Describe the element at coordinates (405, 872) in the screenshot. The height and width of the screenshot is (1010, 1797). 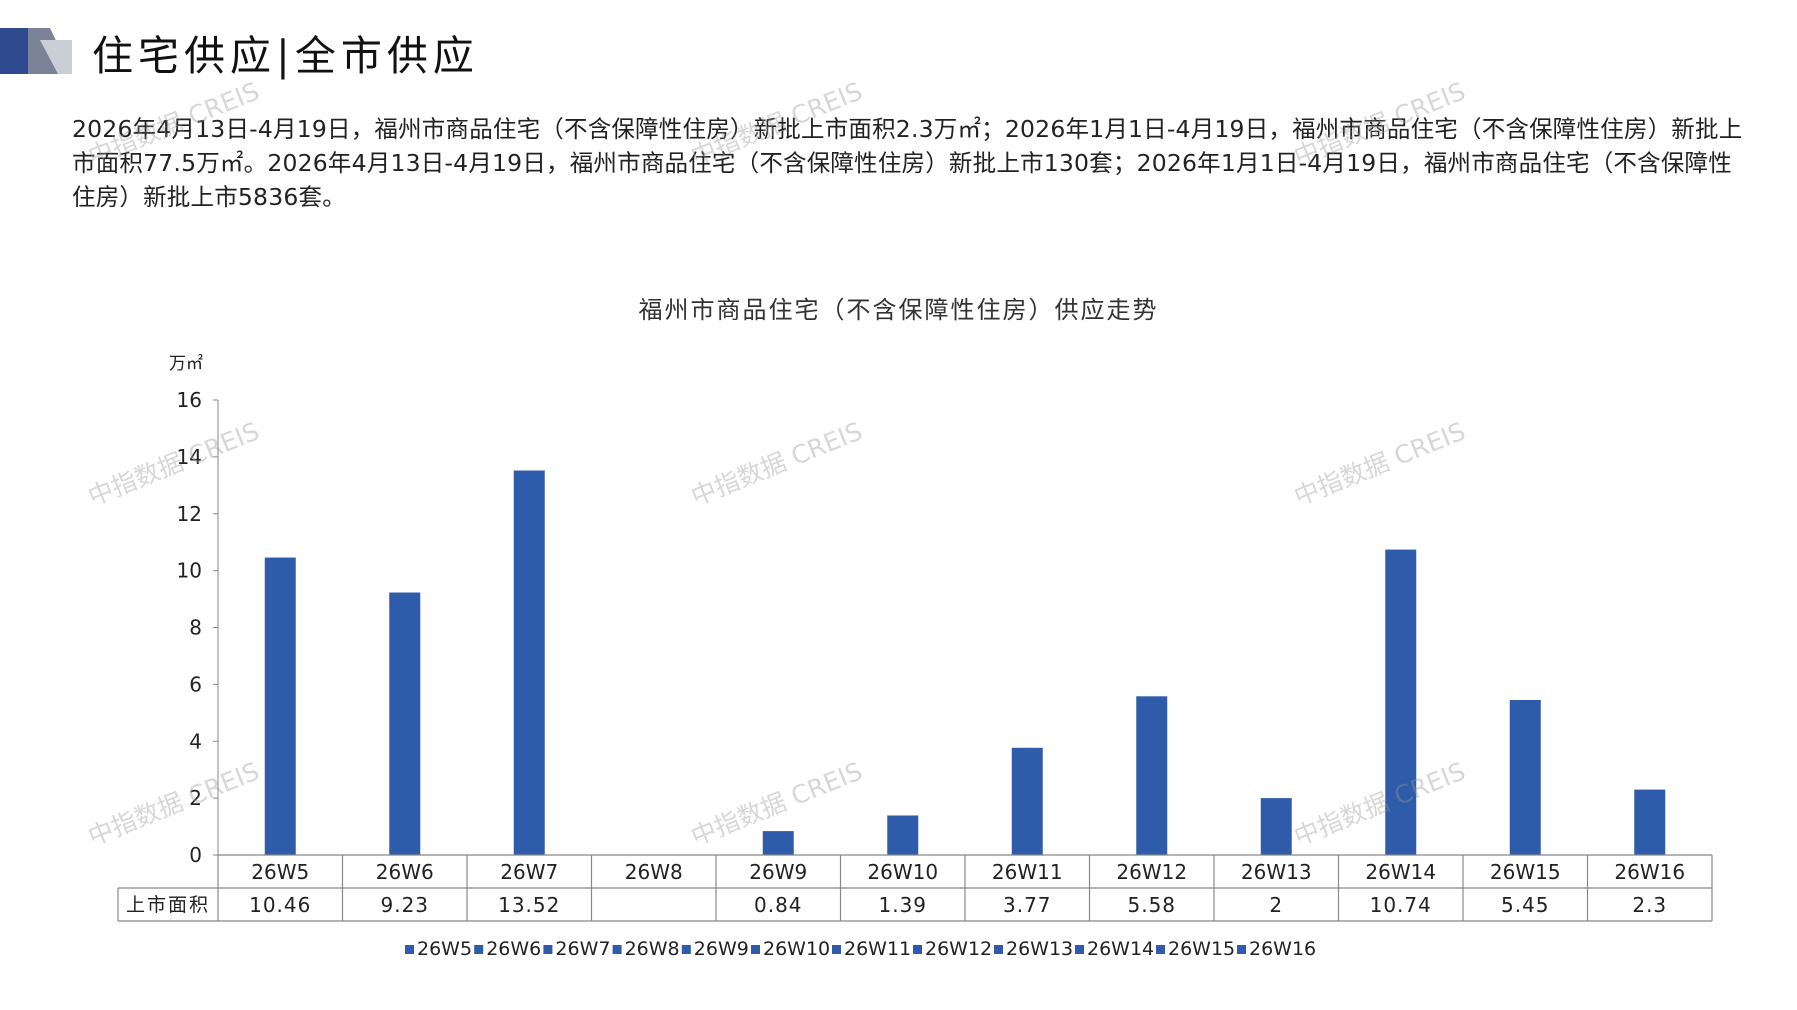
I see `x-tick-label: 26W6` at that location.